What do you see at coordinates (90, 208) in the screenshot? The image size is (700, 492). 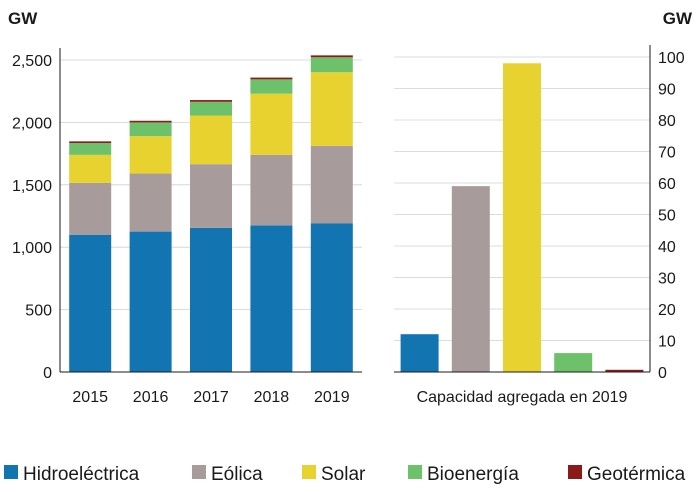 I see `bar-2015-Eólica` at bounding box center [90, 208].